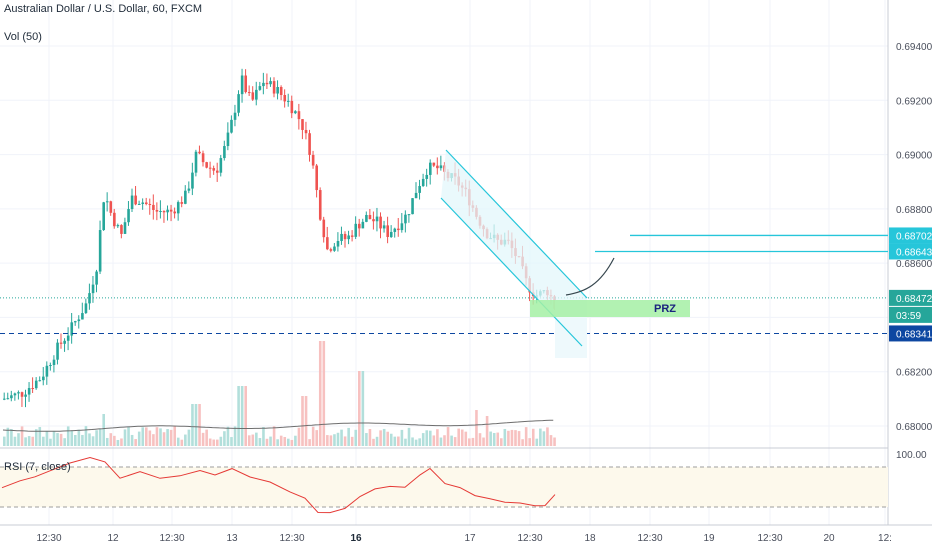 This screenshot has height=550, width=932. Describe the element at coordinates (590, 276) in the screenshot. I see `projected-path` at that location.